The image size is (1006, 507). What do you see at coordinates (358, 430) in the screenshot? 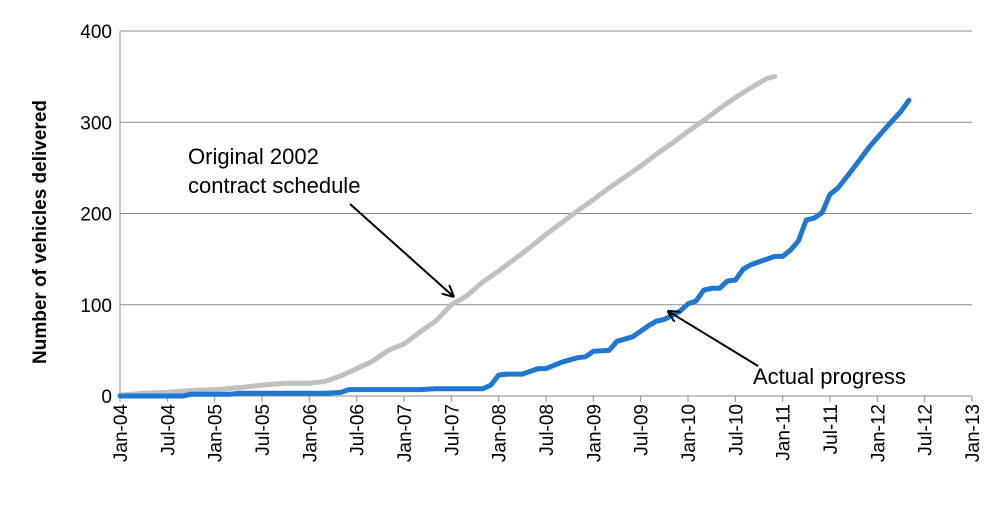
I see `x-tick-label: Jul-06` at bounding box center [358, 430].